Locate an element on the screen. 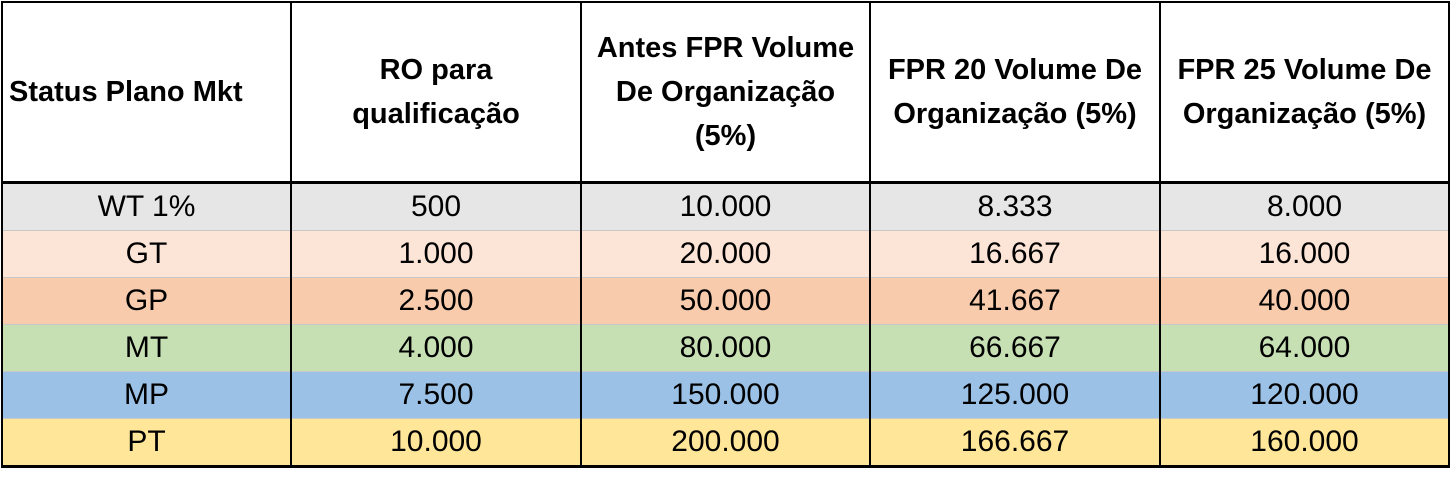  header-antes-fpr: Antes FPR Volume De Organização (5%) is located at coordinates (725, 92).